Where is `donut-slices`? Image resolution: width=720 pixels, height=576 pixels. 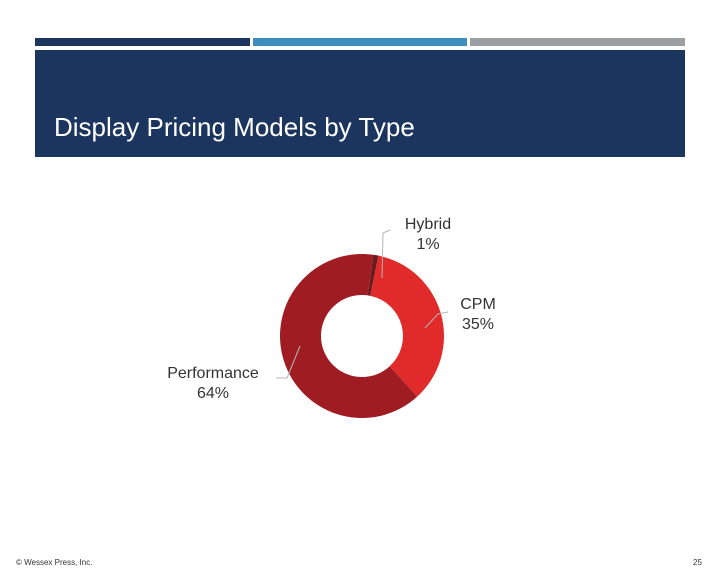
donut-slices is located at coordinates (362, 335).